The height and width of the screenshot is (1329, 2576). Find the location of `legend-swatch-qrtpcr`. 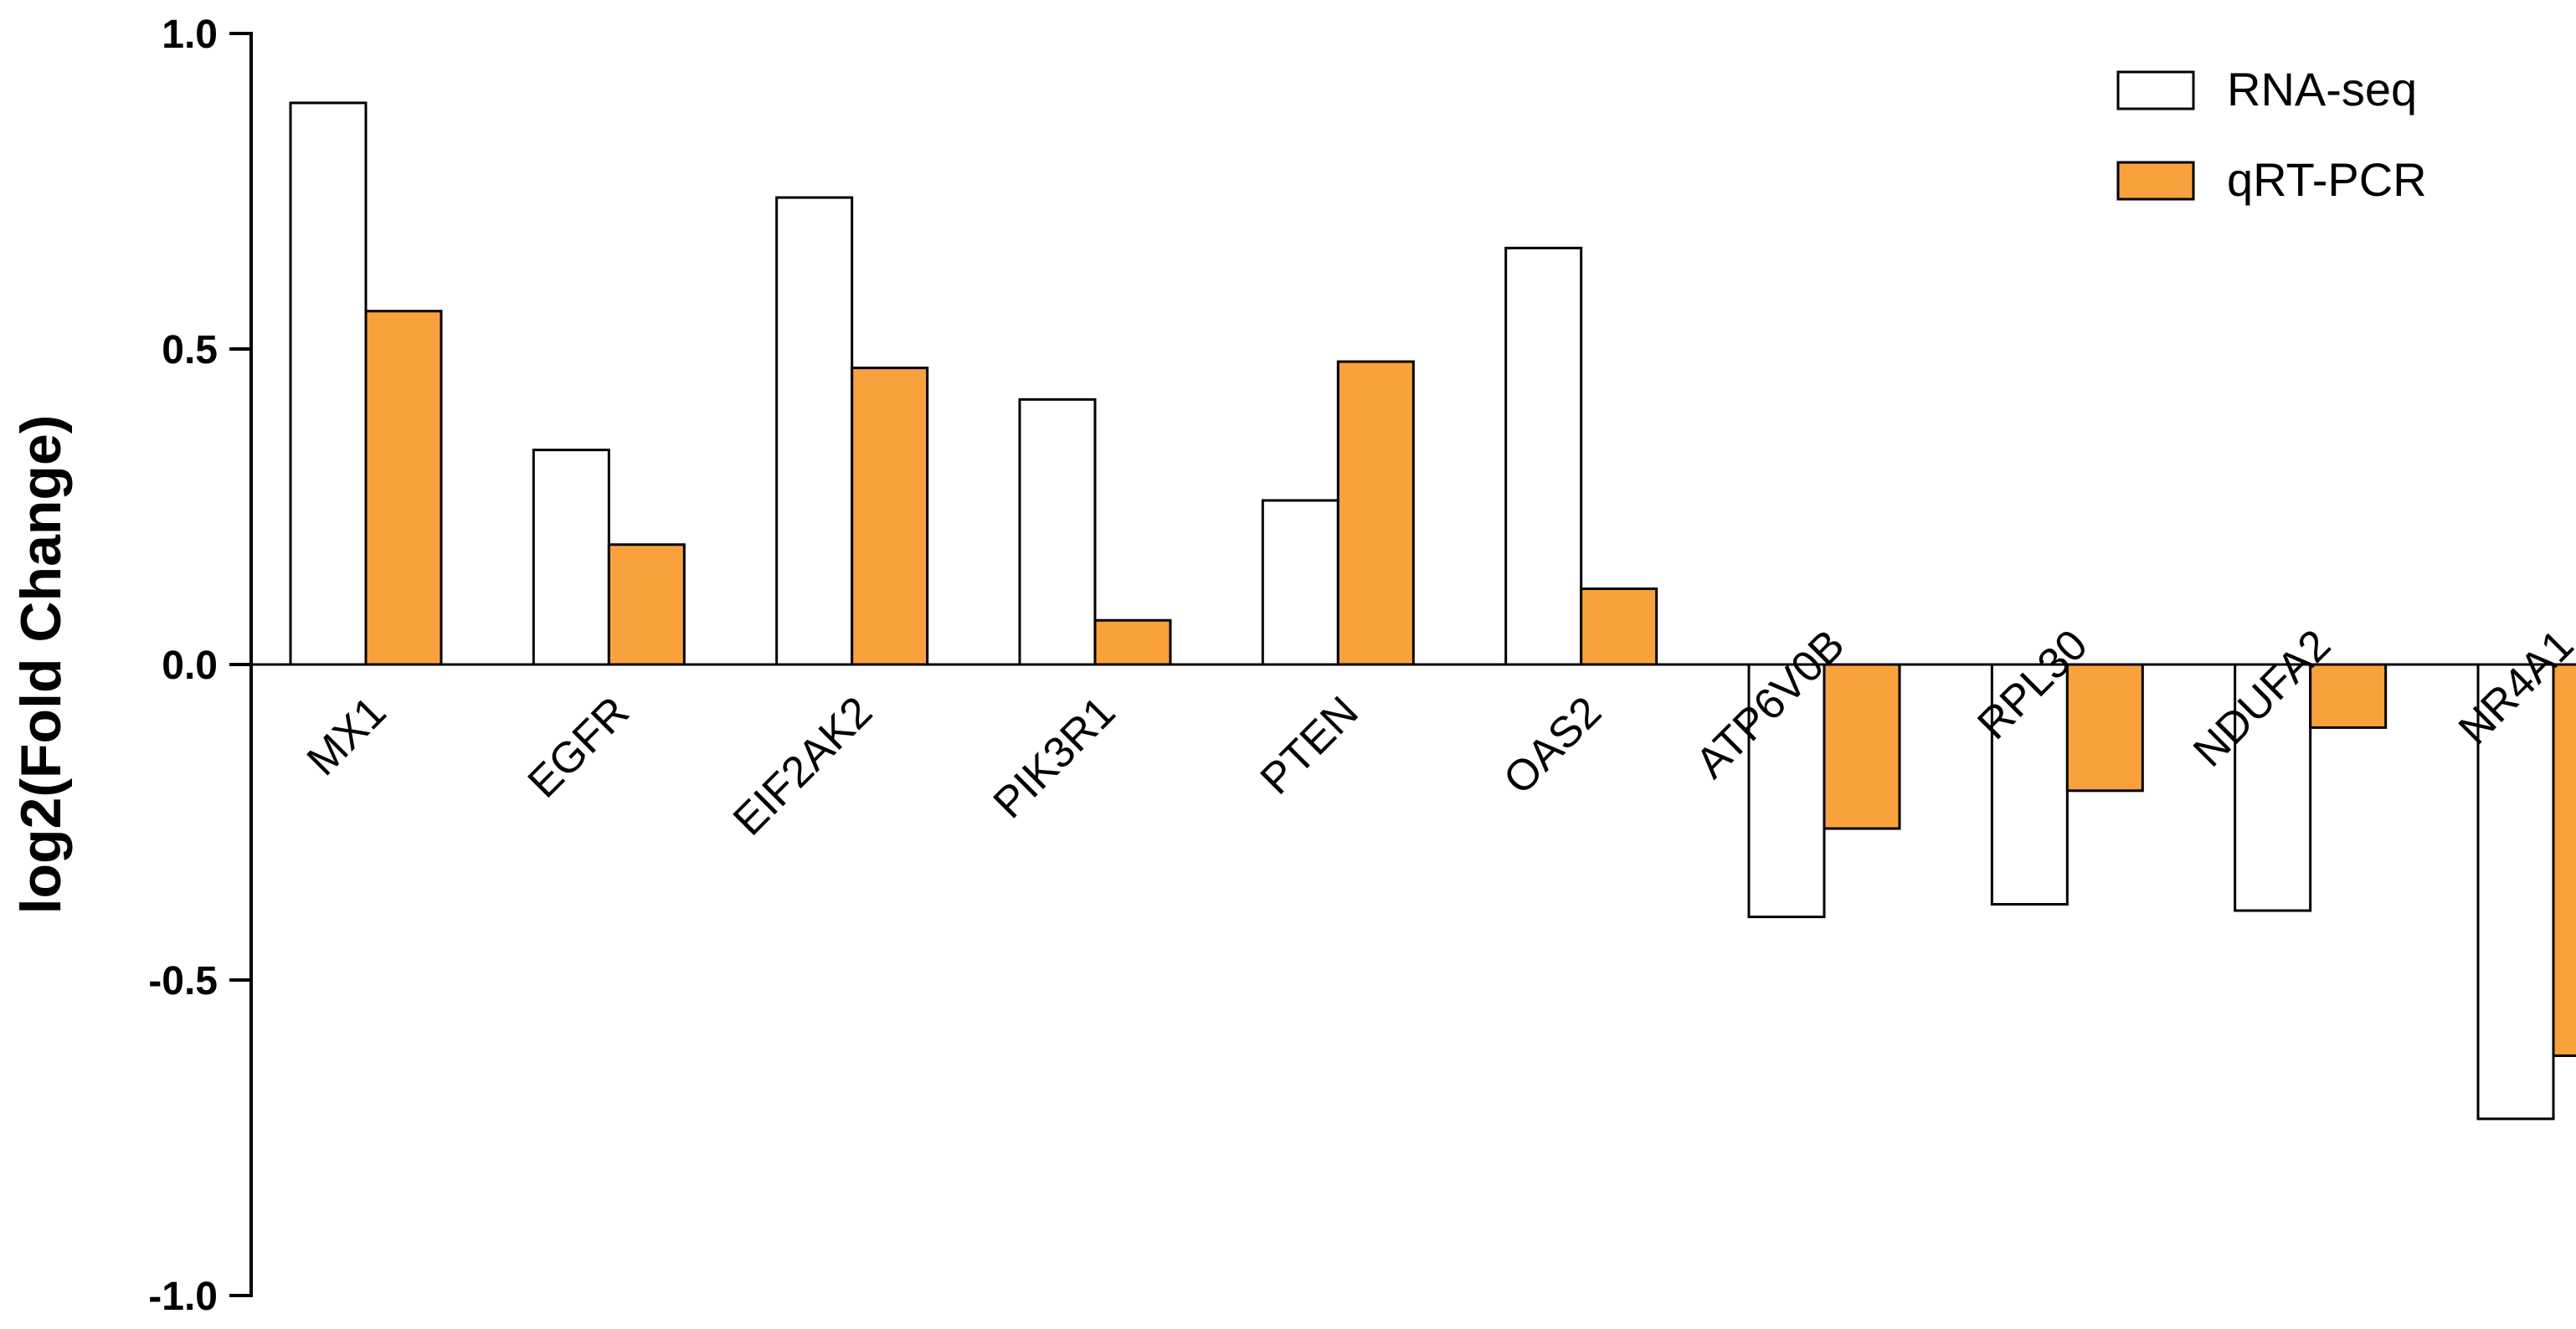

legend-swatch-qrtpcr is located at coordinates (2155, 181).